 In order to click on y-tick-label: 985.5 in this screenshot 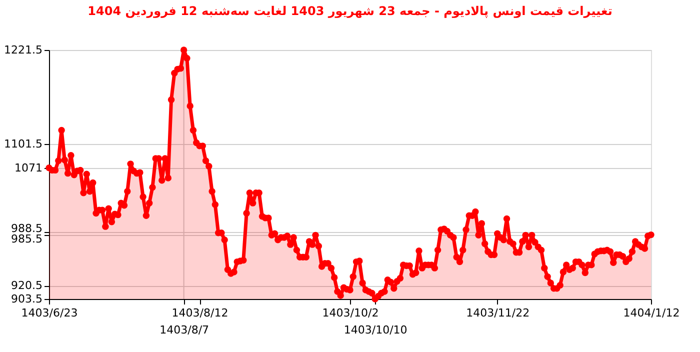, I will do `click(26, 239)`.